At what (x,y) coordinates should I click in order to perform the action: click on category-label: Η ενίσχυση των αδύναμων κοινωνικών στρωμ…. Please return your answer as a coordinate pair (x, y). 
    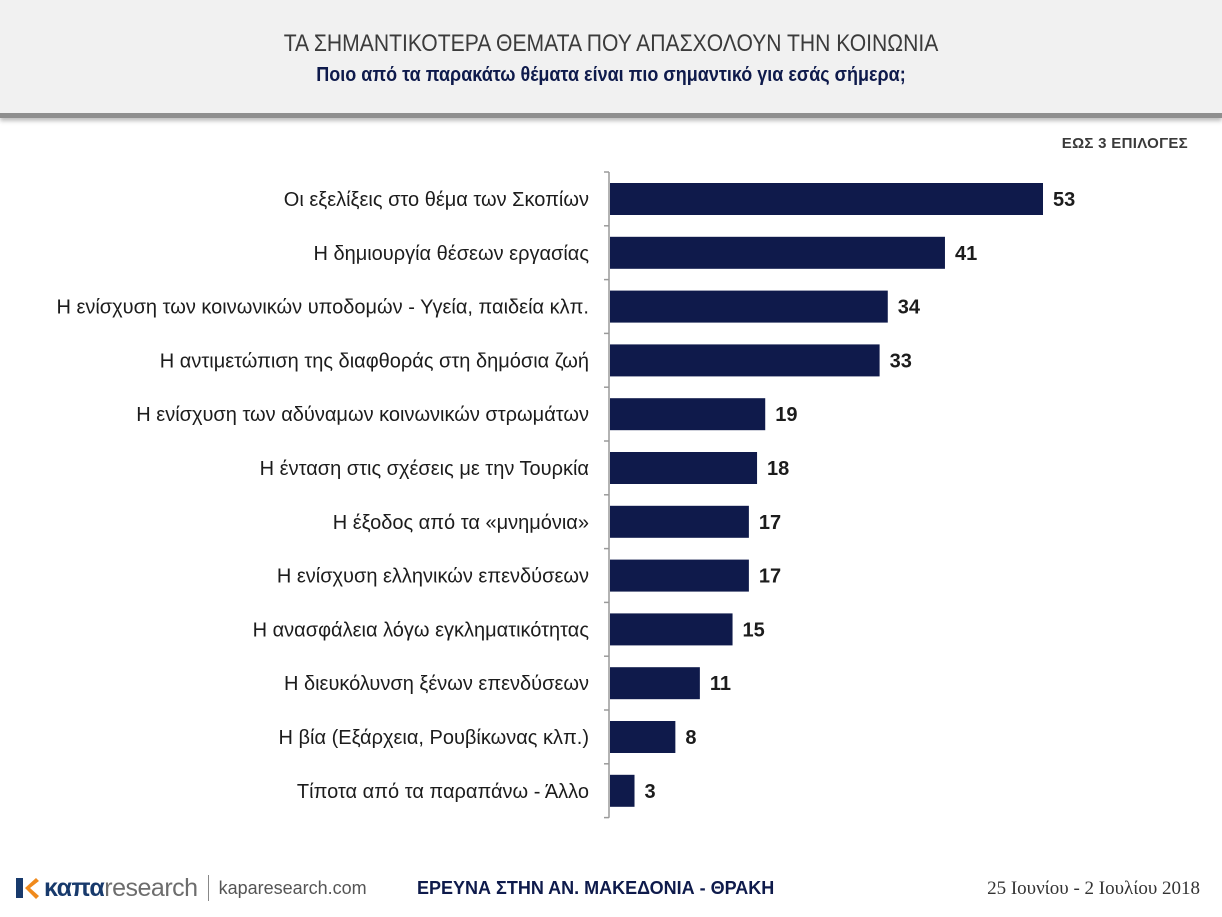
    Looking at the image, I should click on (362, 415).